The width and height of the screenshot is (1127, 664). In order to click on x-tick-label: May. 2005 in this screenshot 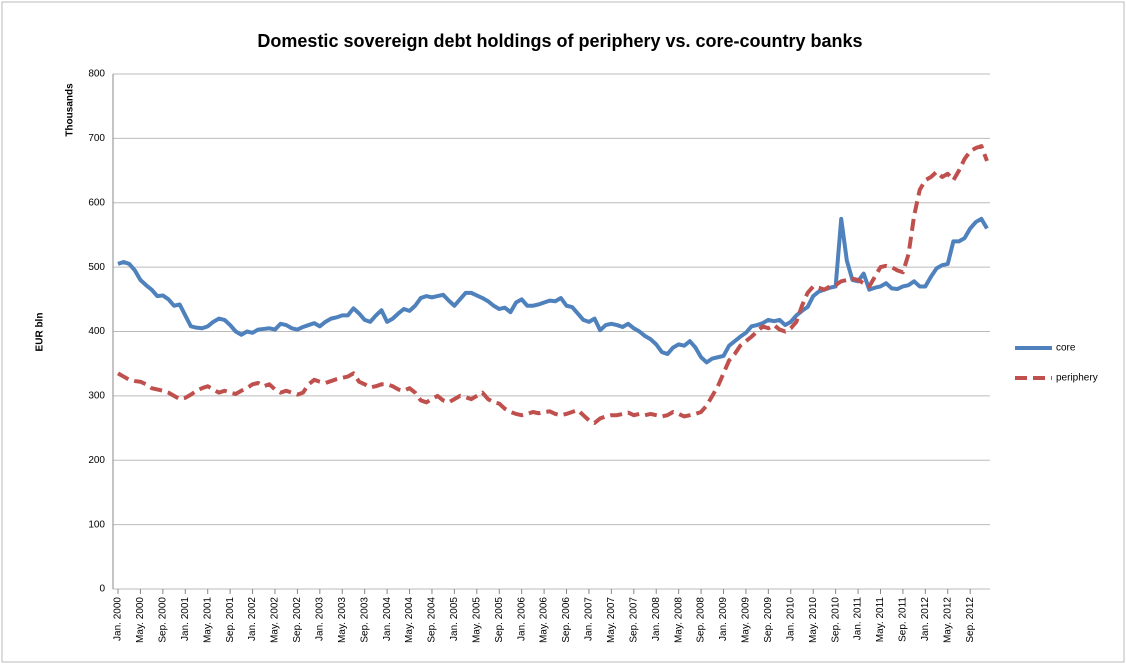, I will do `click(476, 620)`.